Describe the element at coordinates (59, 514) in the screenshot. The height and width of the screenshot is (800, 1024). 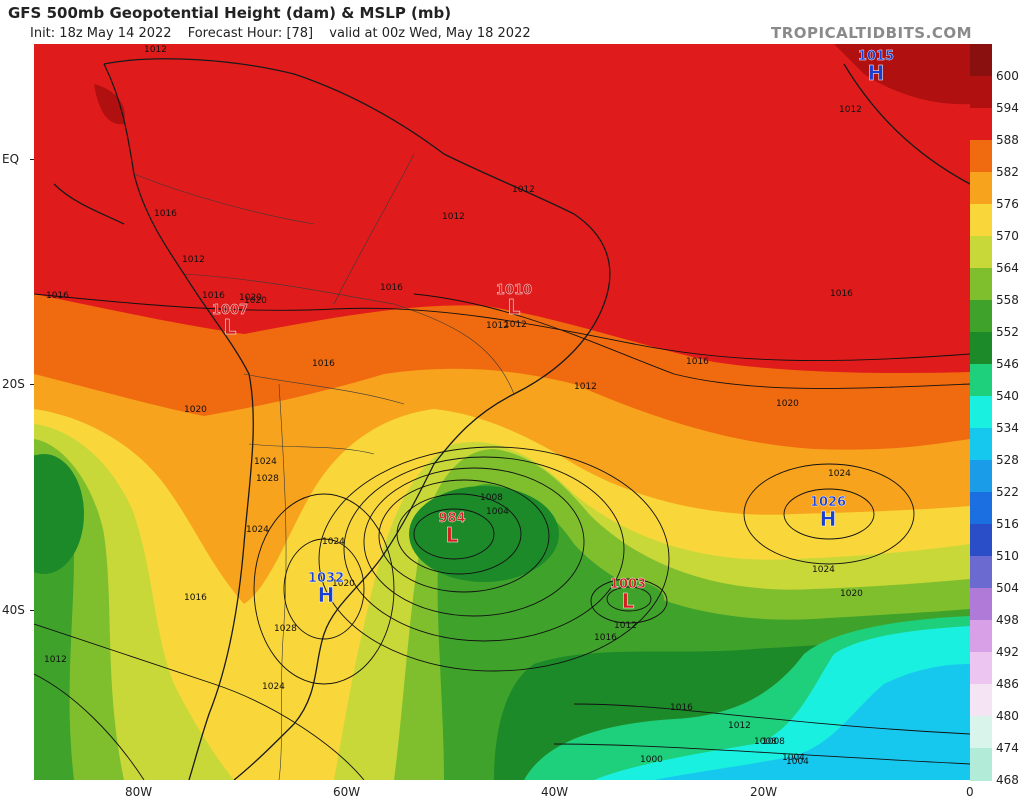
I see `pacific-trough-core` at that location.